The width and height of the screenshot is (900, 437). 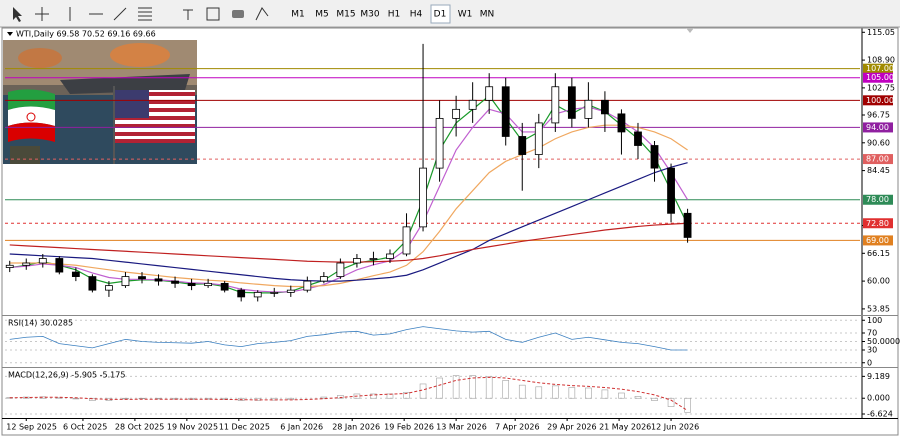 I want to click on text-icon, so click(x=188, y=14).